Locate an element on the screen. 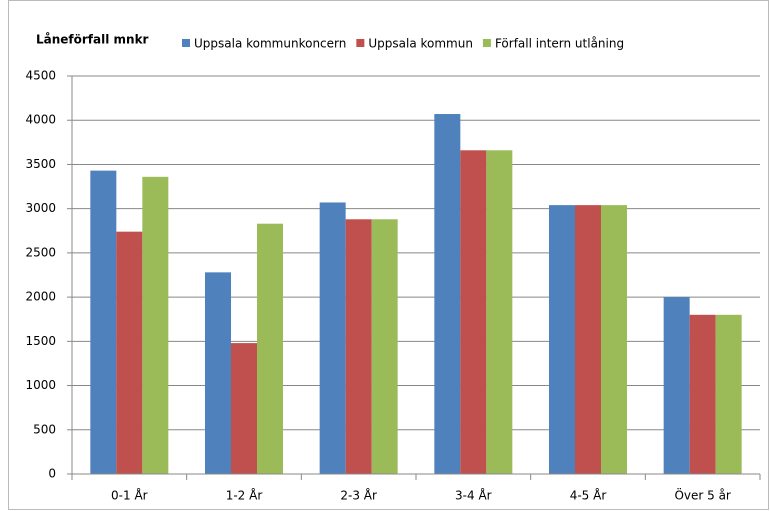 This screenshot has height=511, width=770. legend-label: Uppsala kommun is located at coordinates (420, 44).